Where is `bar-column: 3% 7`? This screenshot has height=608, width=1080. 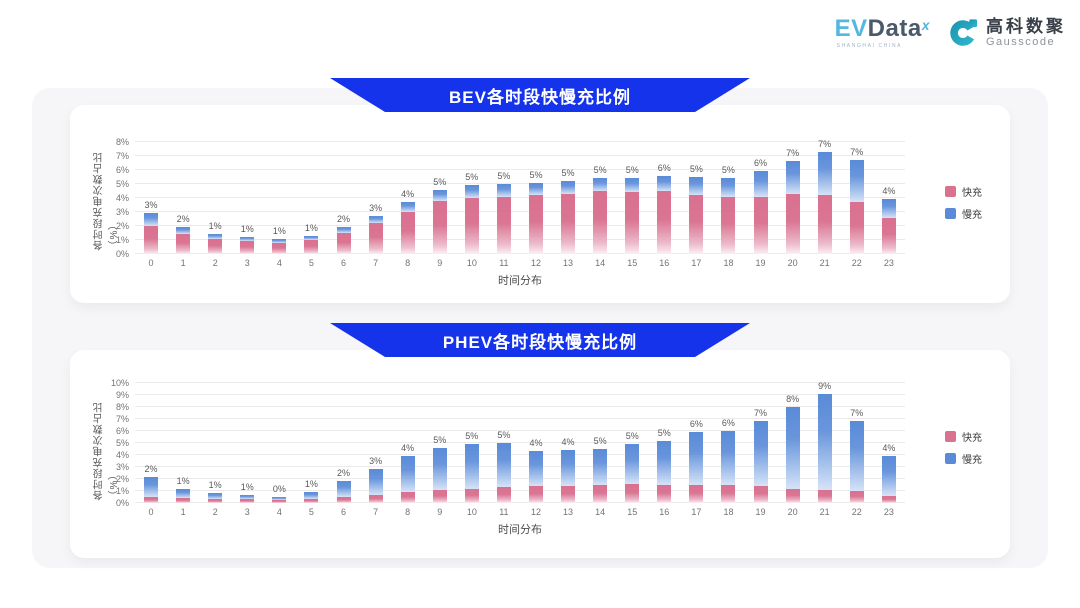 bar-column: 3% 7 is located at coordinates (376, 450).